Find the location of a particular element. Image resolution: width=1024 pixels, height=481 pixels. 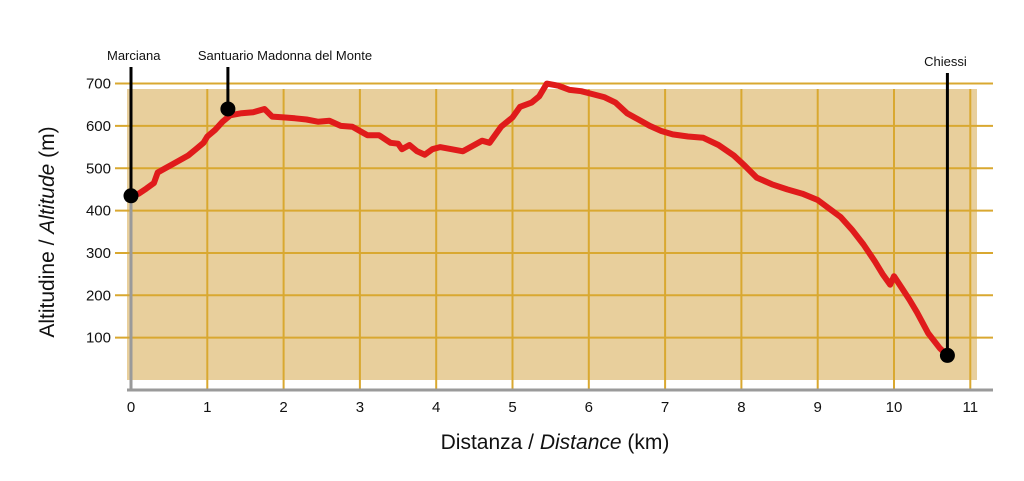

marker-label-2: Chiessi is located at coordinates (945, 61).